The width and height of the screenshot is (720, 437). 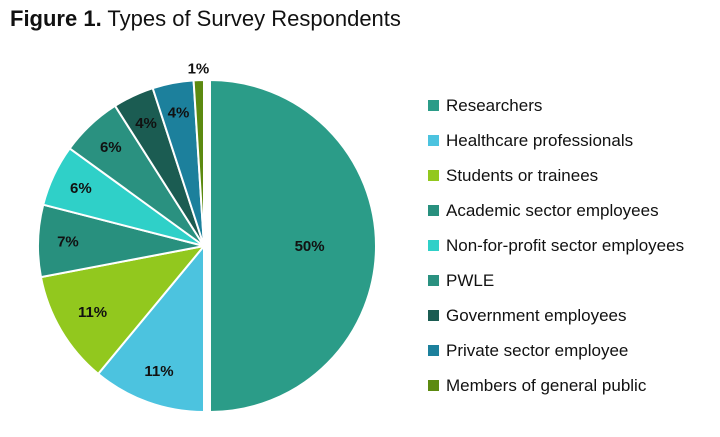 What do you see at coordinates (310, 246) in the screenshot?
I see `data-label-researchers: 50%` at bounding box center [310, 246].